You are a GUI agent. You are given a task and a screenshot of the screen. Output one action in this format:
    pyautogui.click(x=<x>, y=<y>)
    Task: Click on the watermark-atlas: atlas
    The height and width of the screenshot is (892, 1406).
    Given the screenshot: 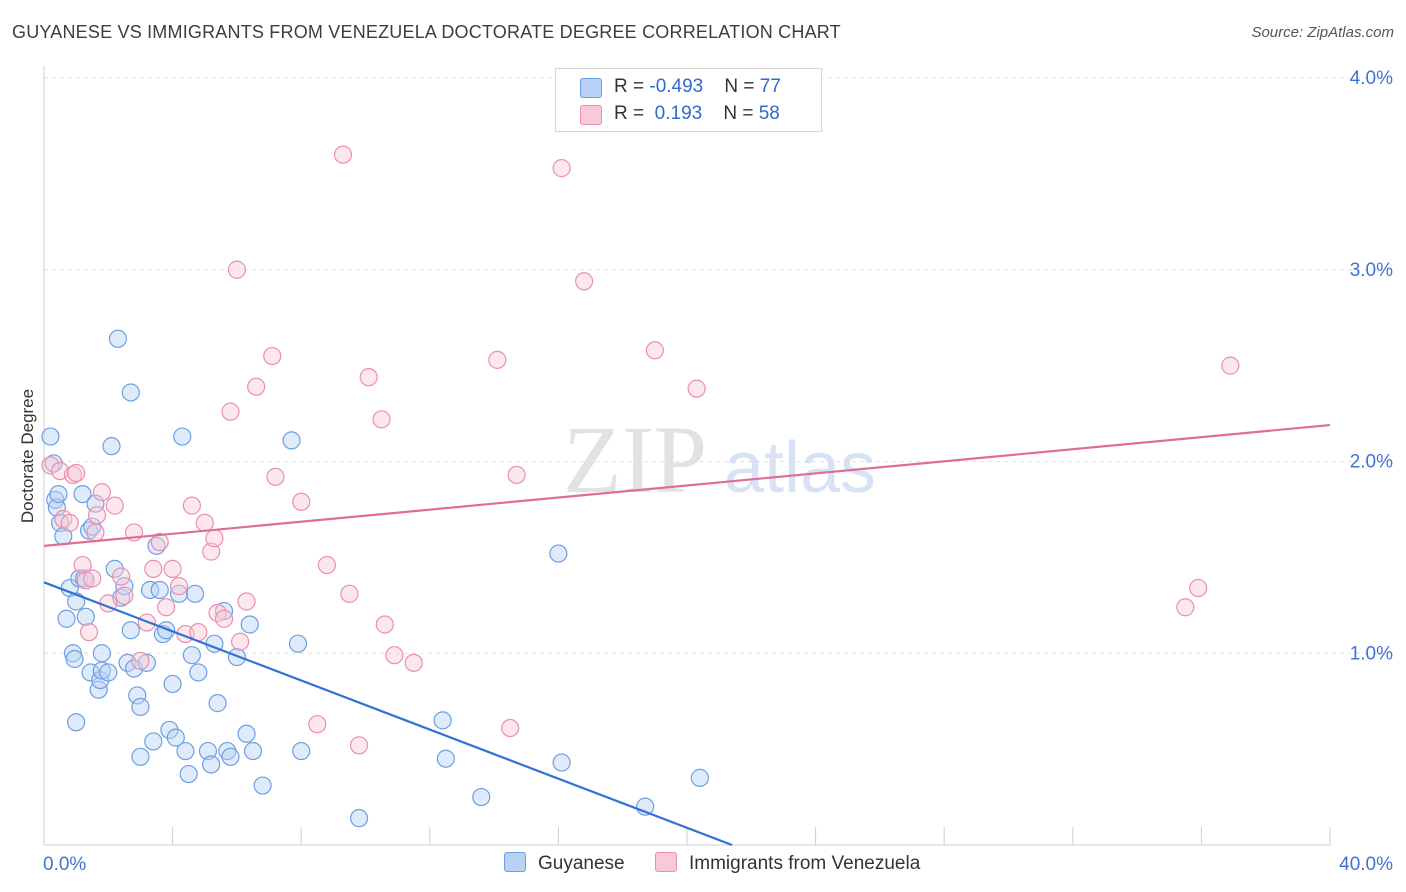 What is the action you would take?
    pyautogui.click(x=800, y=468)
    